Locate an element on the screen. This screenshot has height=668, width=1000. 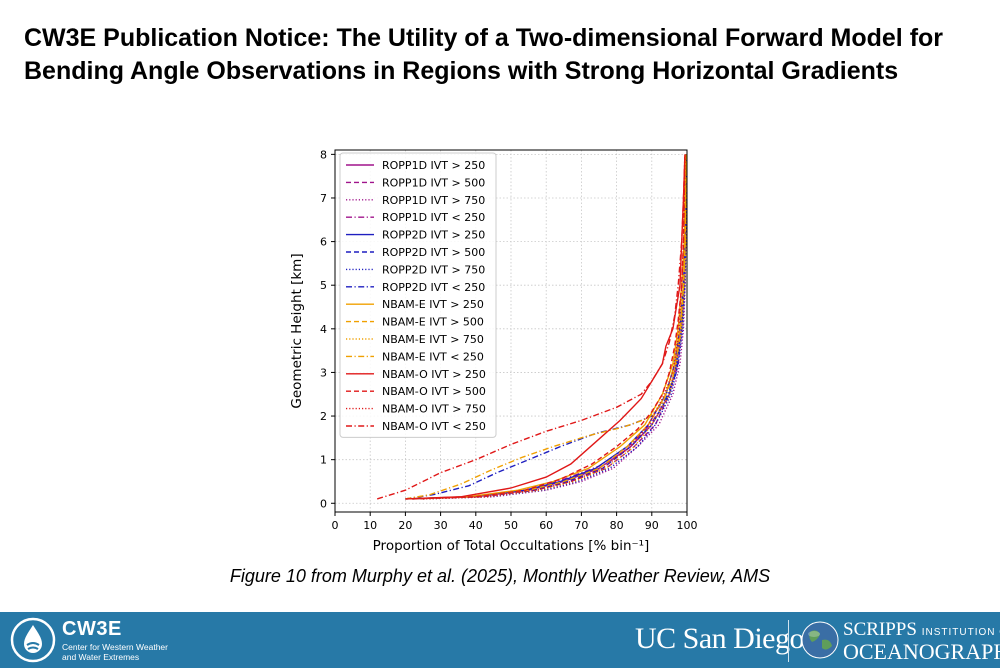
y-tick-label: 6 is located at coordinates (323, 242).